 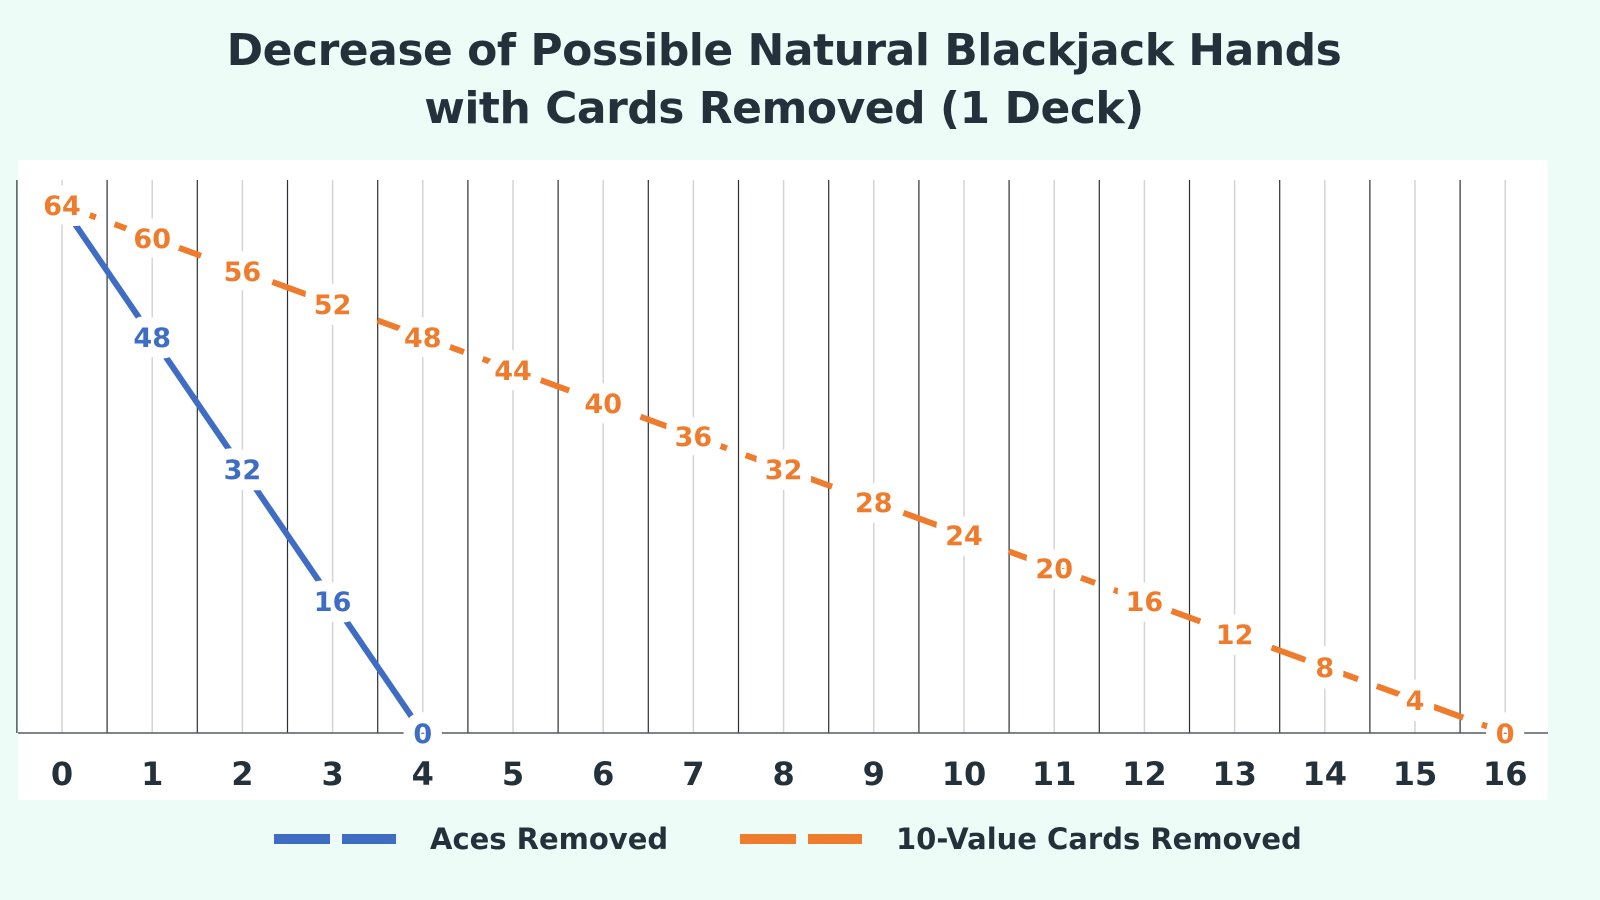 What do you see at coordinates (243, 272) in the screenshot?
I see `data-label: 56` at bounding box center [243, 272].